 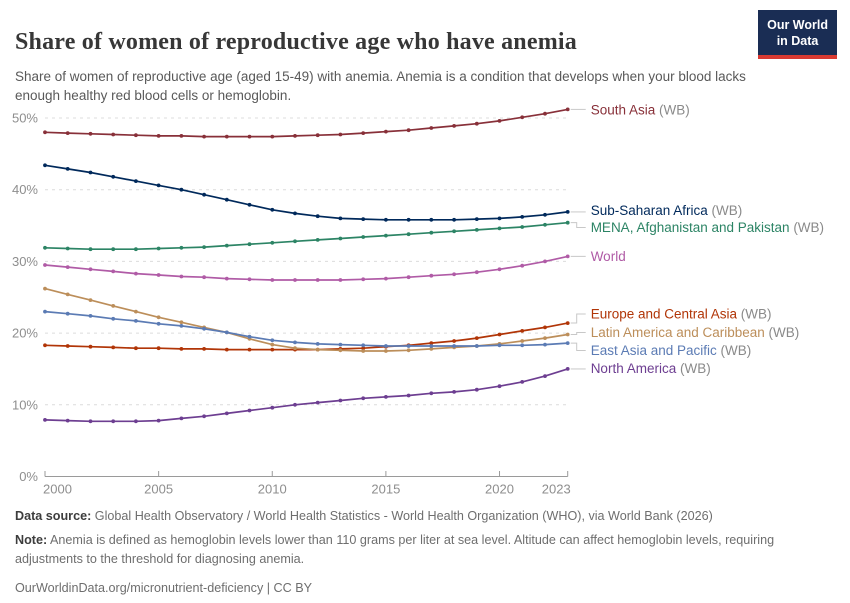 What do you see at coordinates (306, 192) in the screenshot?
I see `line-sub-saharan-africa` at bounding box center [306, 192].